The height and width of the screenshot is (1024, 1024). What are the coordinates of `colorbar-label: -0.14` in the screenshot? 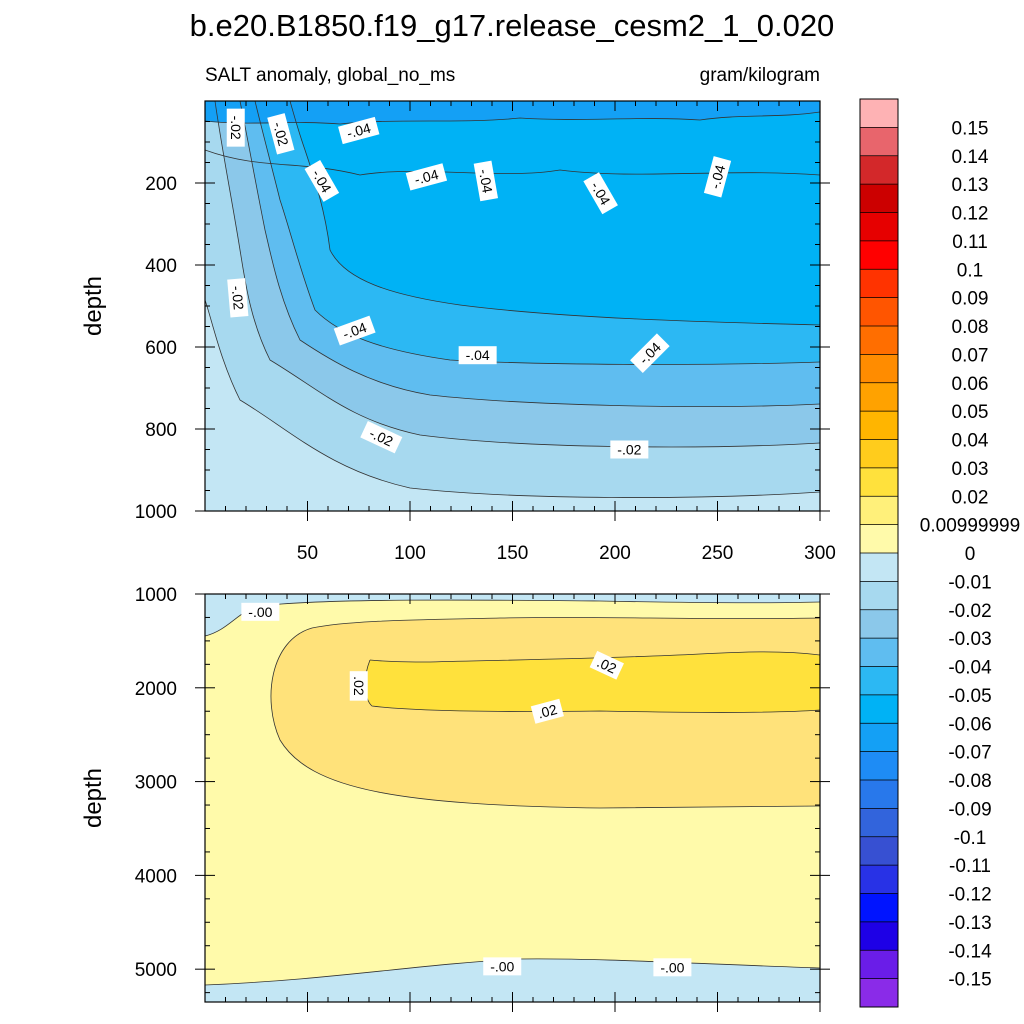 It's located at (970, 951).